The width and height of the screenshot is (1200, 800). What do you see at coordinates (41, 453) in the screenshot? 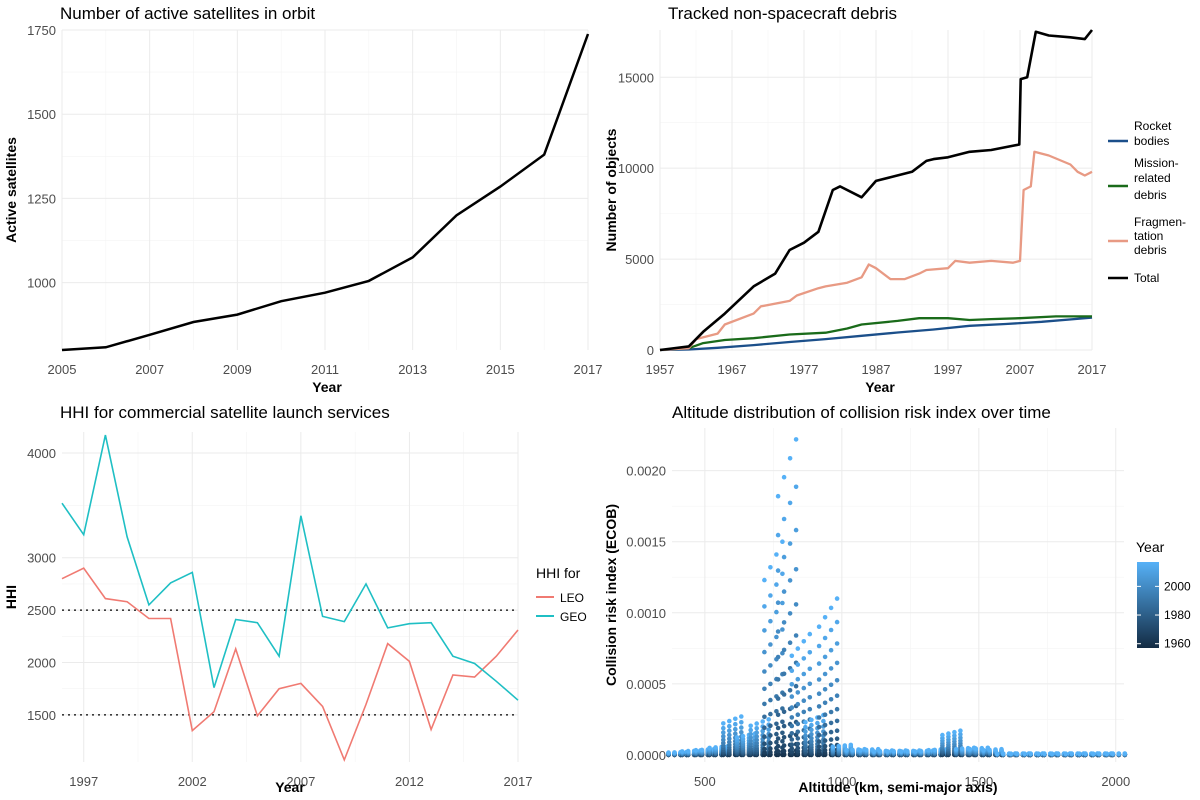
I see `y-tick-label: 4000` at bounding box center [41, 453].